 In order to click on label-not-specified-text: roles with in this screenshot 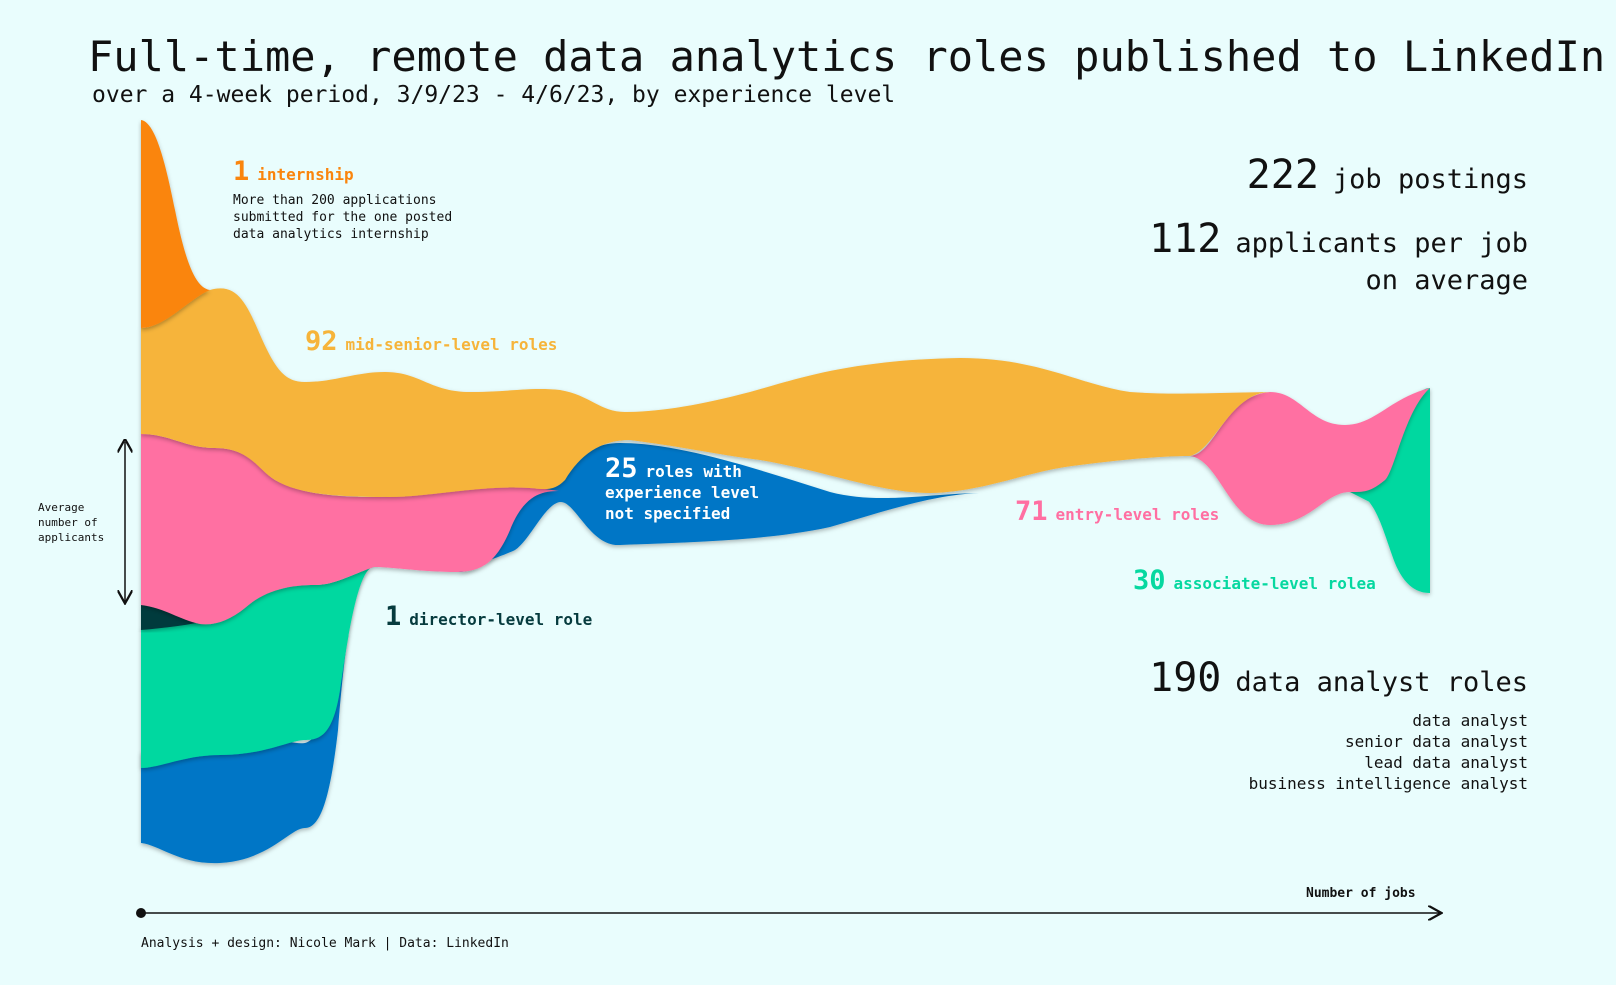, I will do `click(693, 471)`.